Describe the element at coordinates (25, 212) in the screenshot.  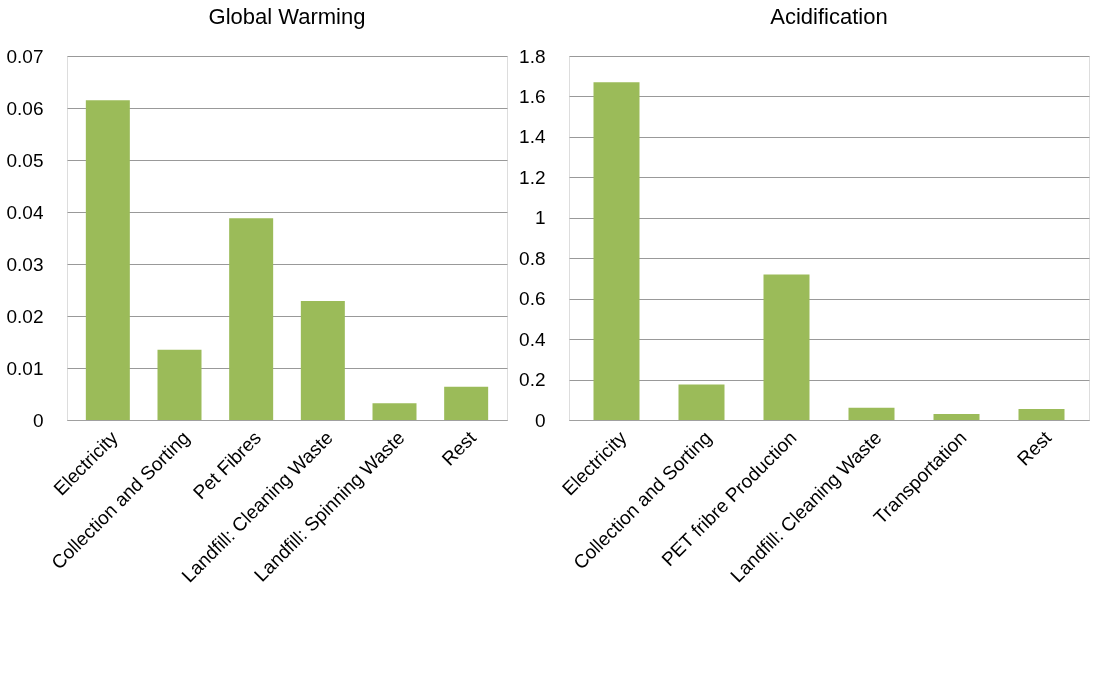
I see `y-tick-label: 0.04` at that location.